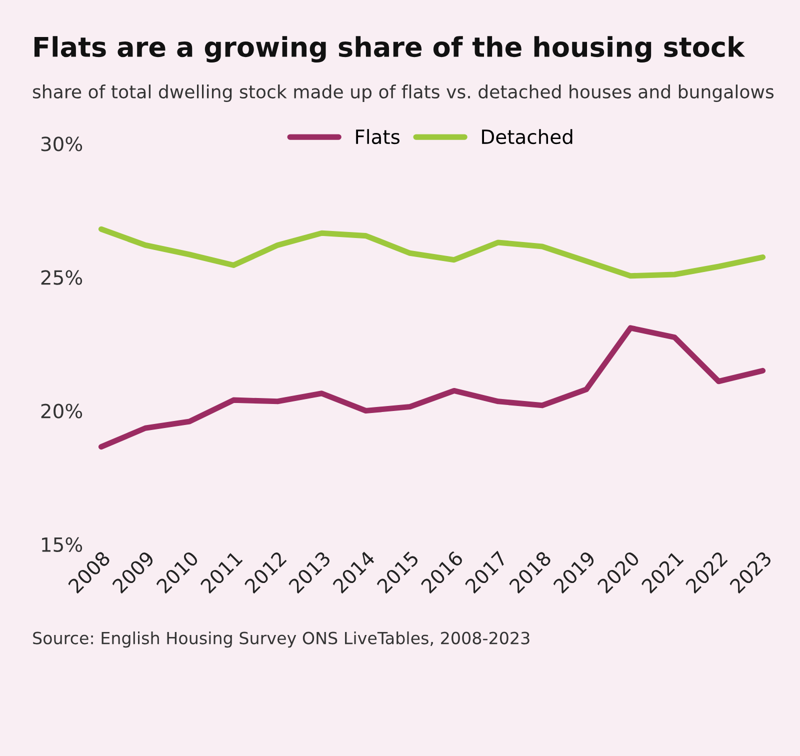  What do you see at coordinates (61, 411) in the screenshot?
I see `y-tick-label: 20%` at bounding box center [61, 411].